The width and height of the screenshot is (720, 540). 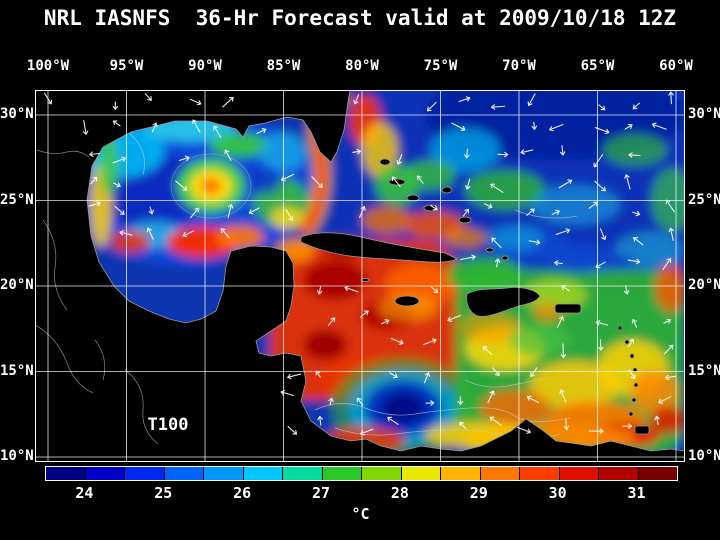 I want to click on colorbar-unit: °C, so click(x=360, y=514).